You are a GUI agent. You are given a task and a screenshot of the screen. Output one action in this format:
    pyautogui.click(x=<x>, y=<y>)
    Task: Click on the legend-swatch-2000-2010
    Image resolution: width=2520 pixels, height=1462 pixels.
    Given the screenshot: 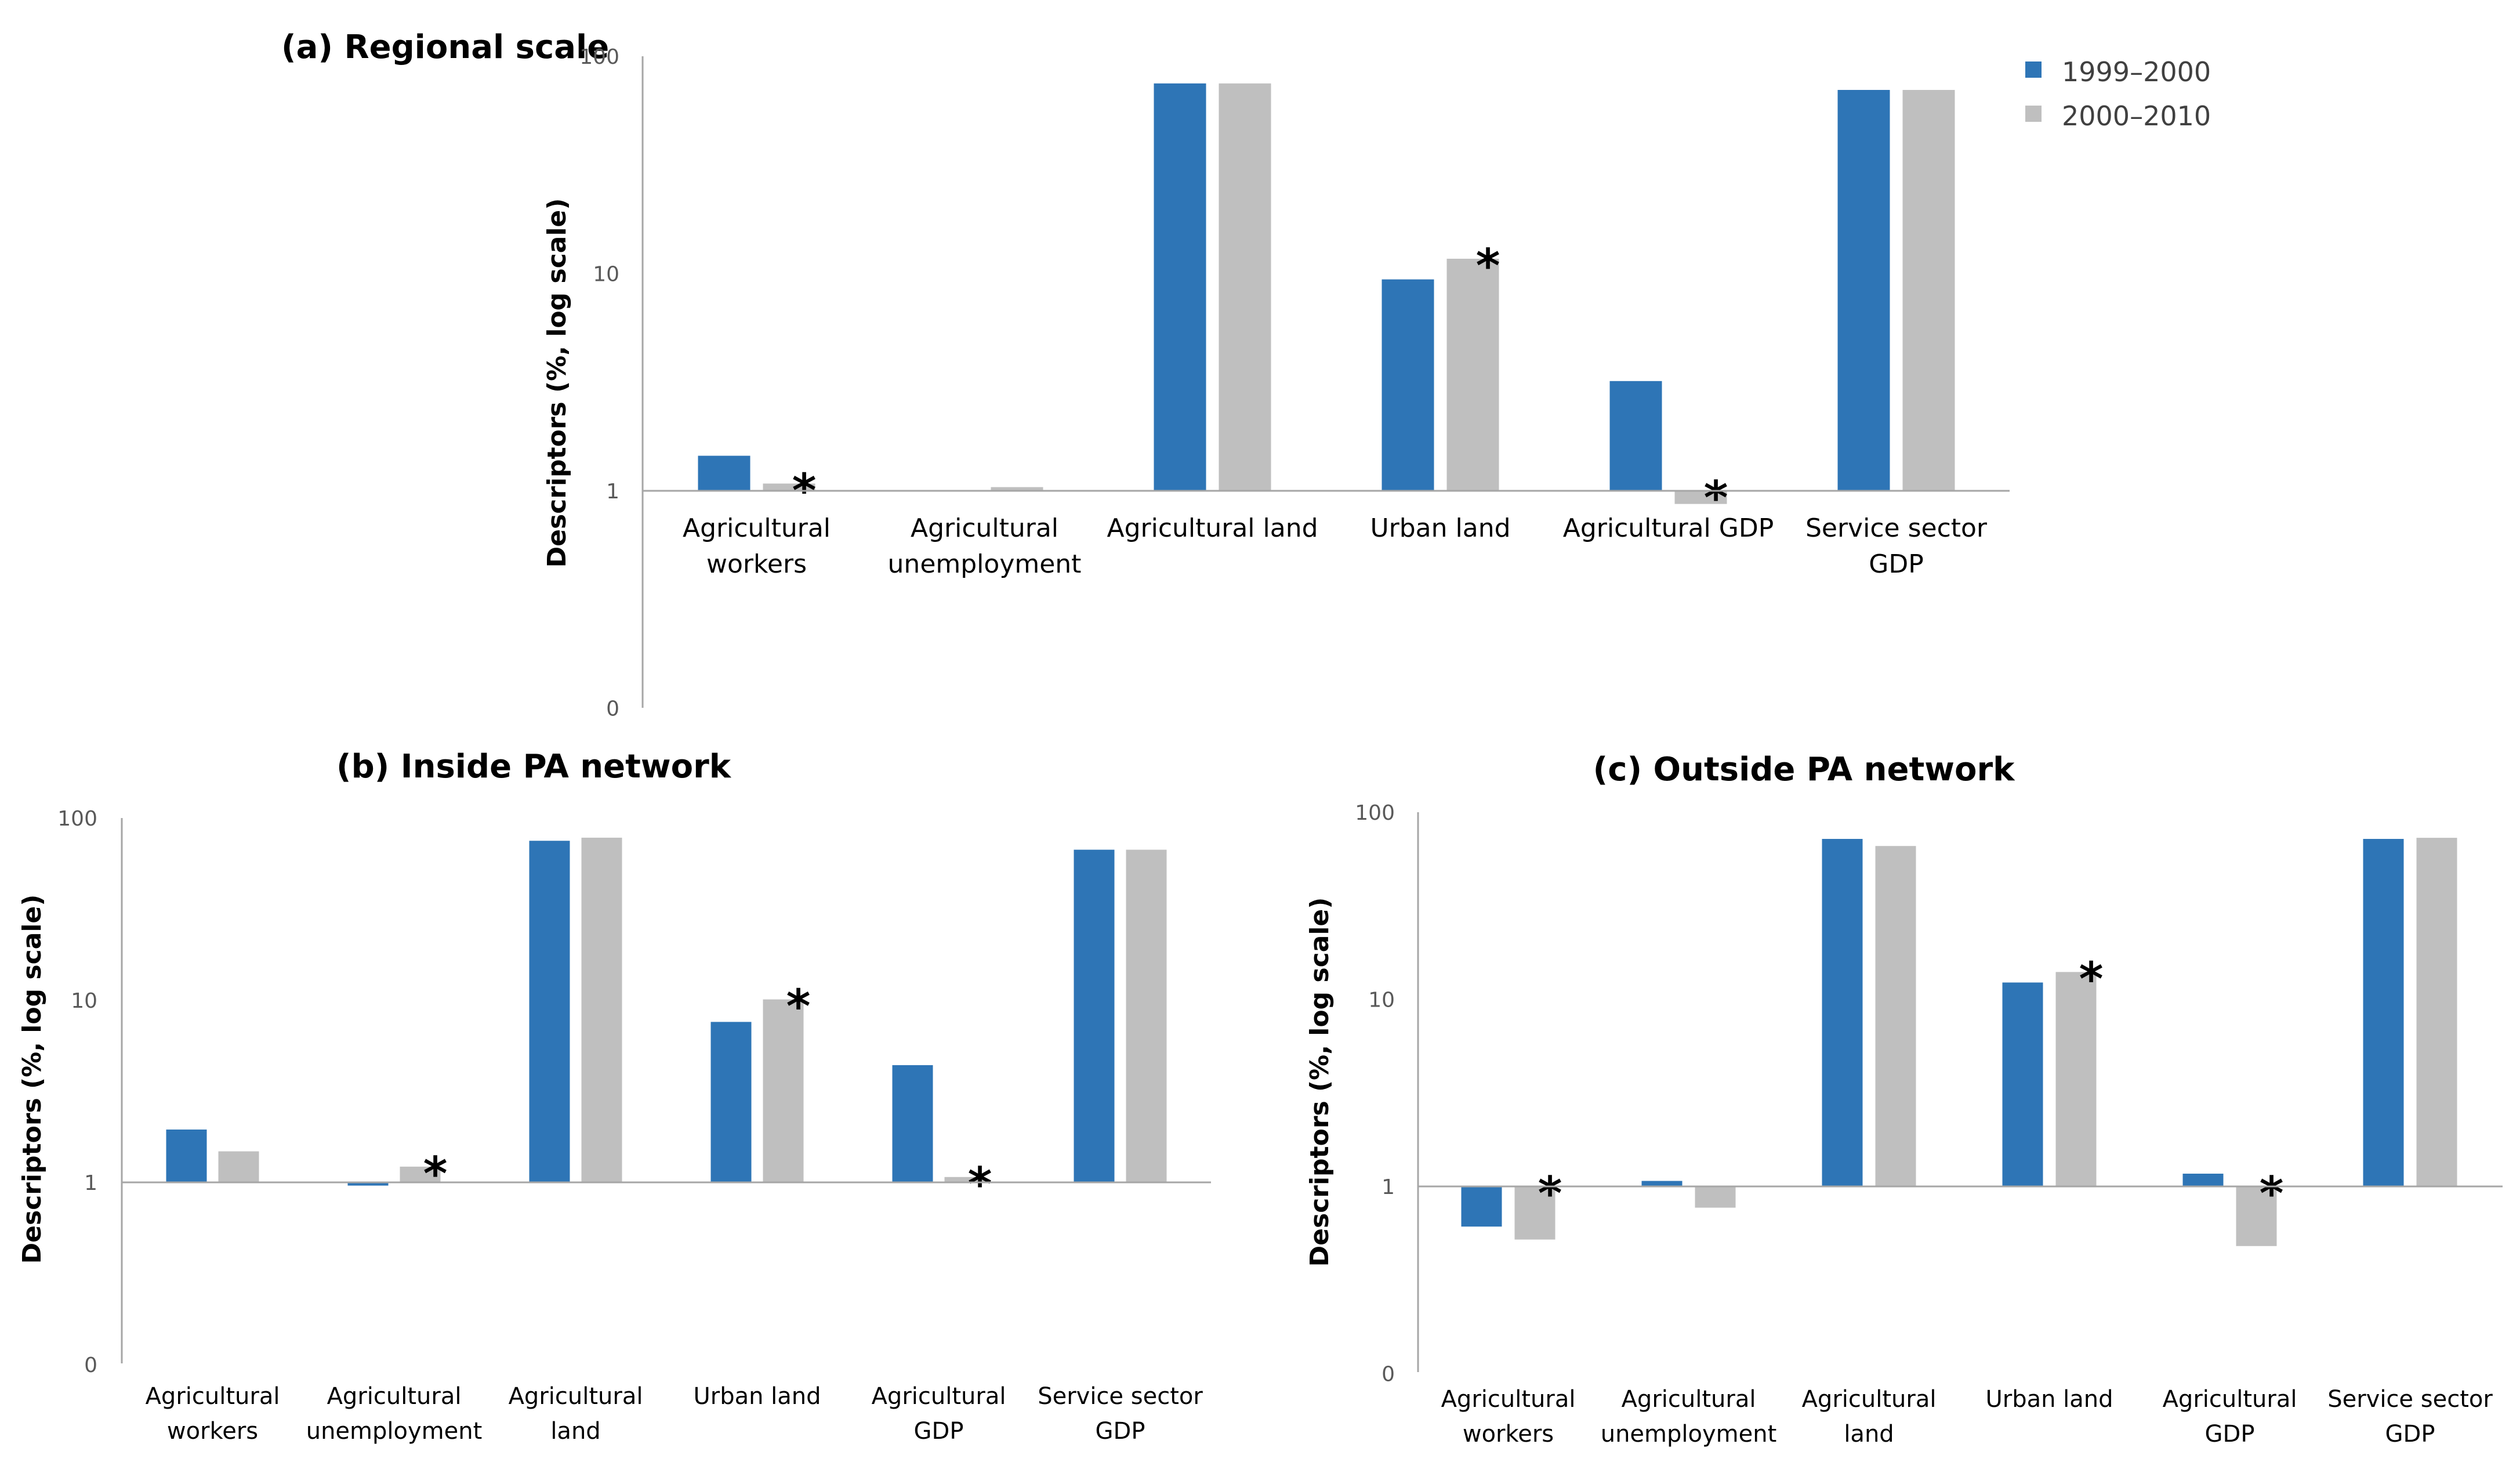 What is the action you would take?
    pyautogui.click(x=2033, y=114)
    